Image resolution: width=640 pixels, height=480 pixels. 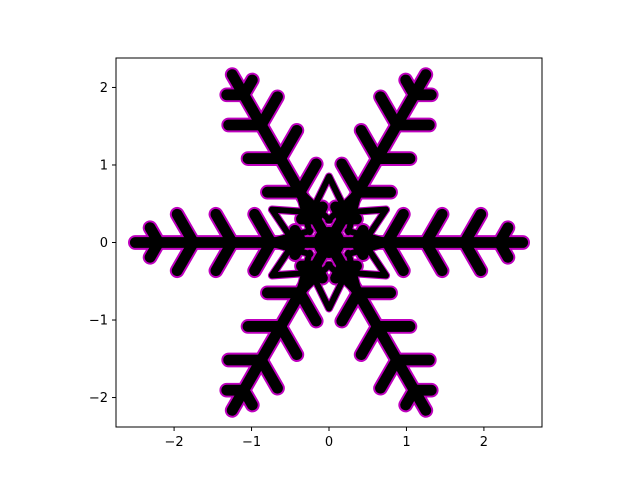 What do you see at coordinates (174, 442) in the screenshot?
I see `x-tick-label: −2` at bounding box center [174, 442].